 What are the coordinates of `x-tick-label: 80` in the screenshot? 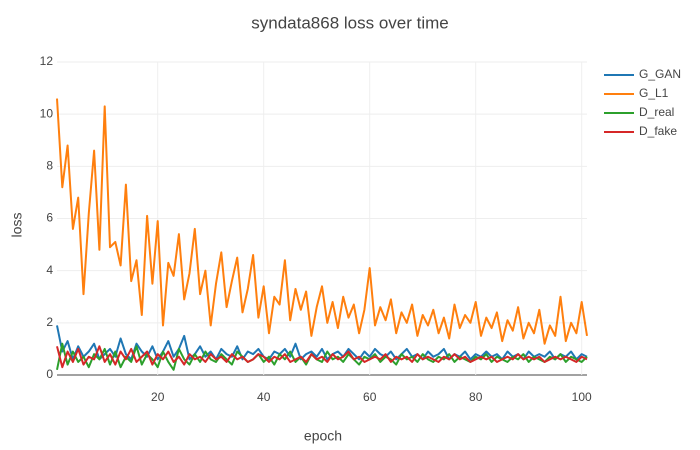 It's located at (476, 397).